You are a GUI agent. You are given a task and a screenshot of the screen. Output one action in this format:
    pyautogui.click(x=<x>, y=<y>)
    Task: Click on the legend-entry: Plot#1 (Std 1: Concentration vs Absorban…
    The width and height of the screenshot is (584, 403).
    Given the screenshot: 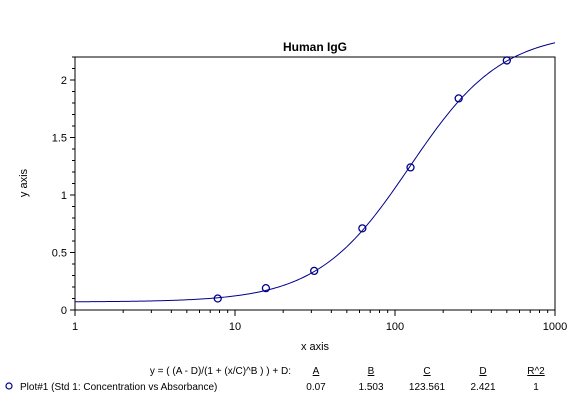 What is the action you would take?
    pyautogui.click(x=118, y=387)
    